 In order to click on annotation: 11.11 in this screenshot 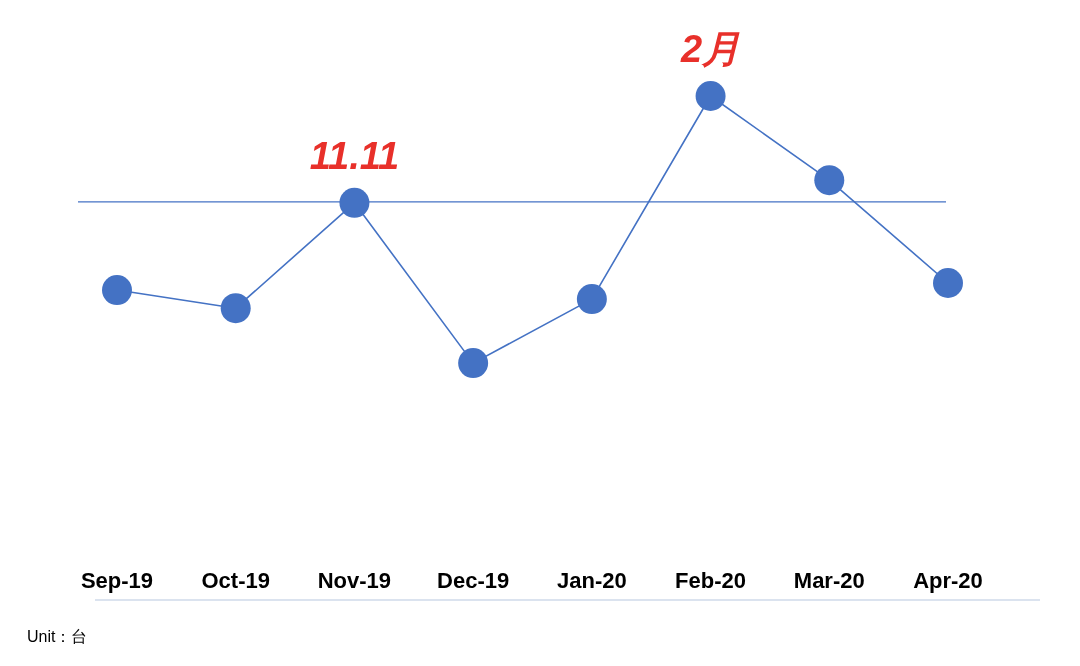, I will do `click(354, 155)`.